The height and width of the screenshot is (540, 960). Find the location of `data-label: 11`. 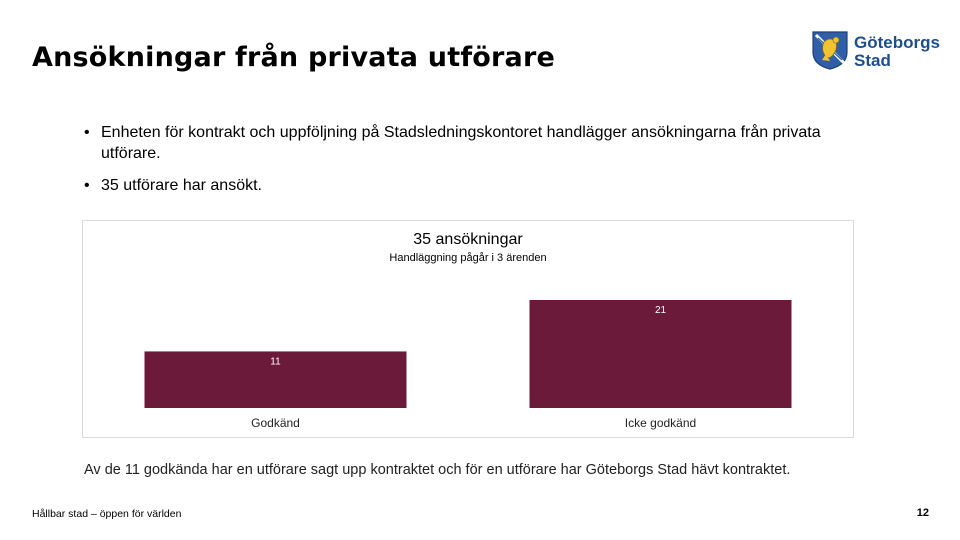

data-label: 11 is located at coordinates (275, 361).